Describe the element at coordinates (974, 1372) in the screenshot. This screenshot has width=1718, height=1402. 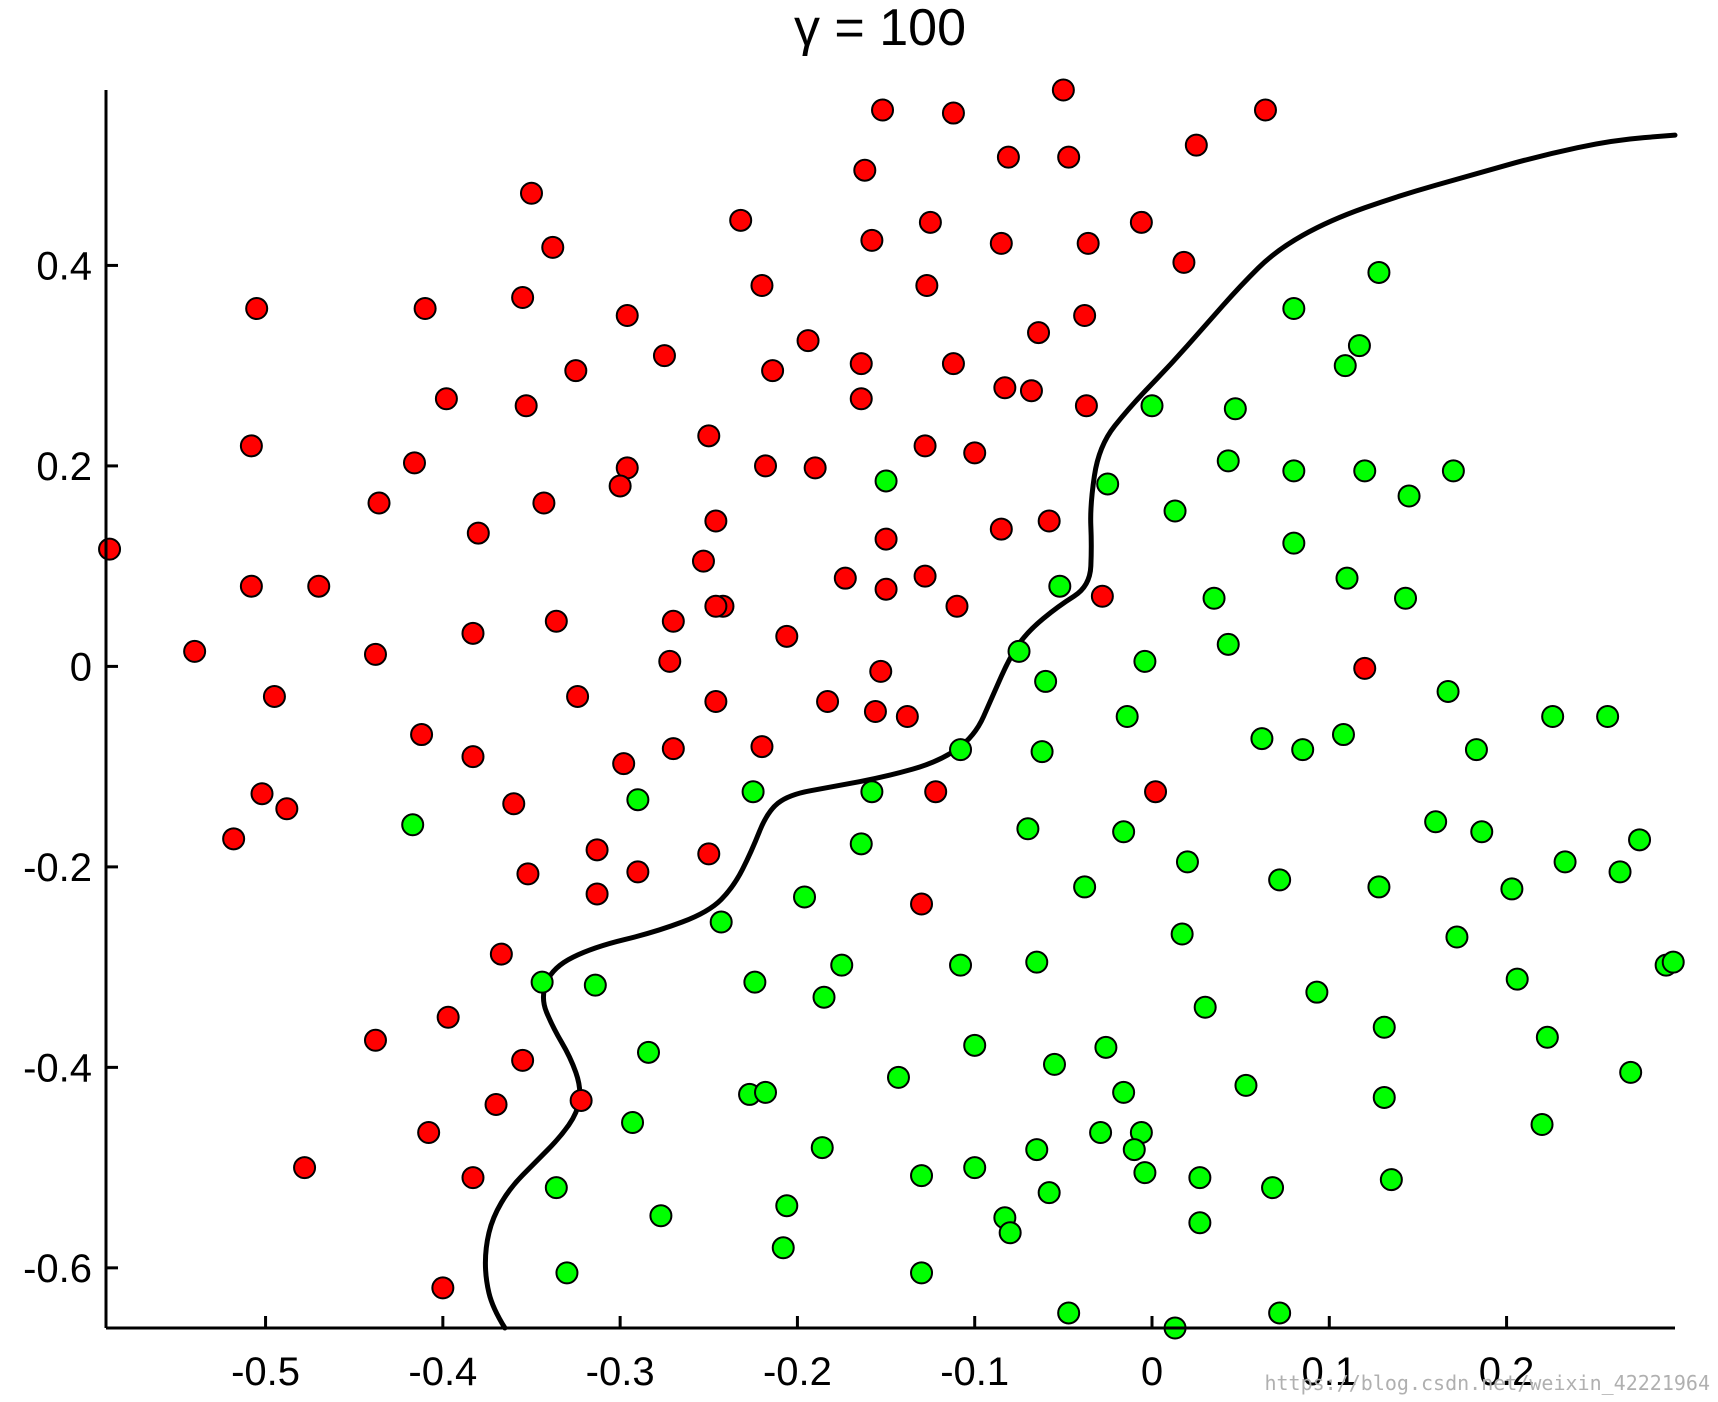
I see `x-tick-label: -0.1` at that location.